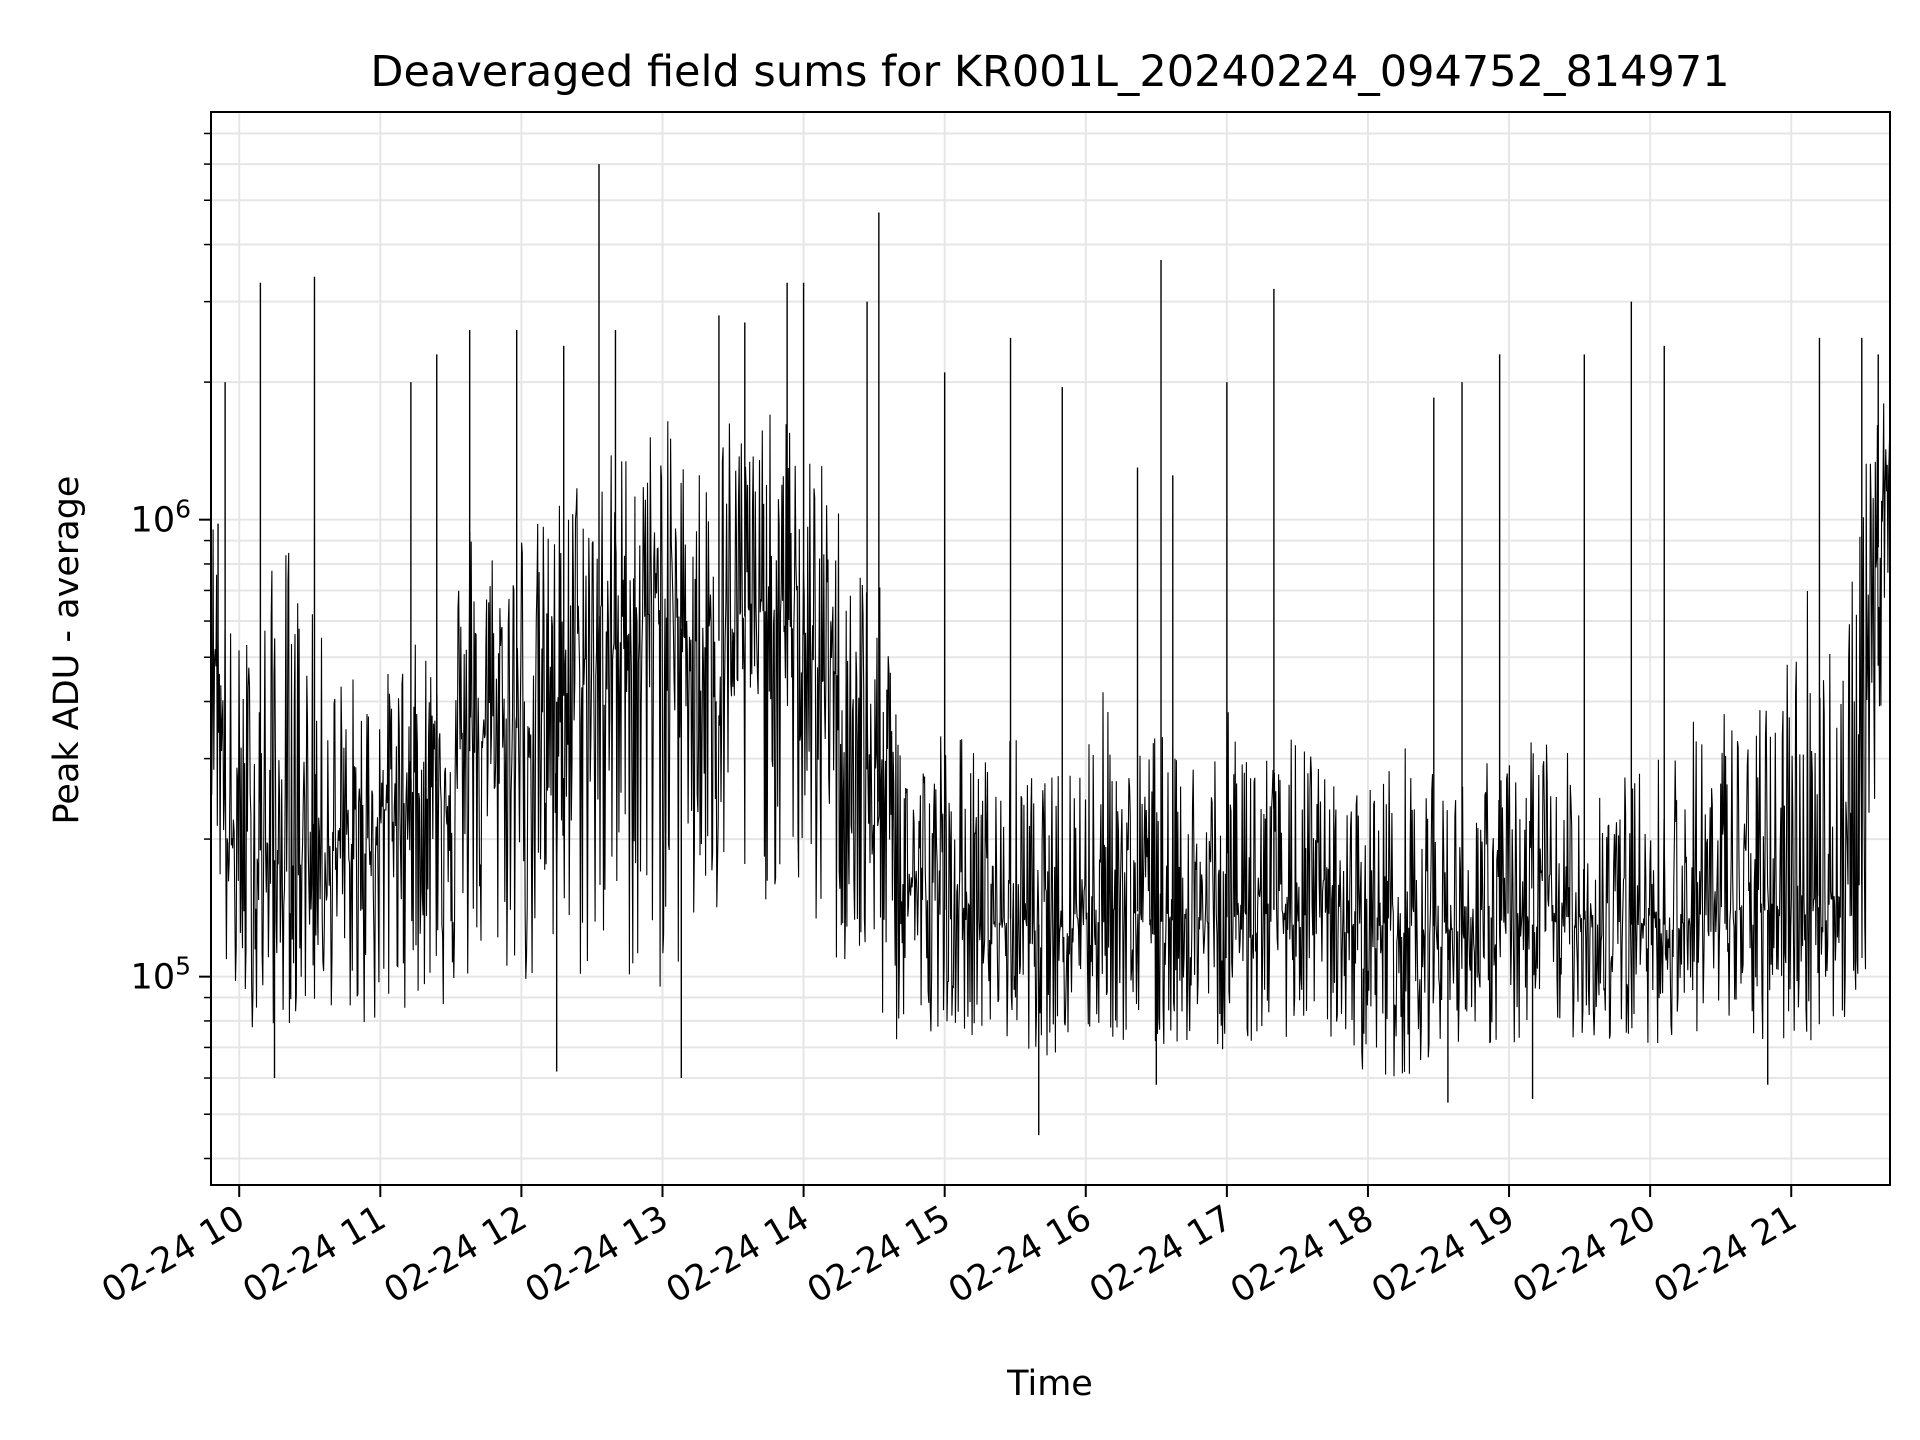  I want to click on y-axis: 10⁵ 10⁶, so click(171, 646).